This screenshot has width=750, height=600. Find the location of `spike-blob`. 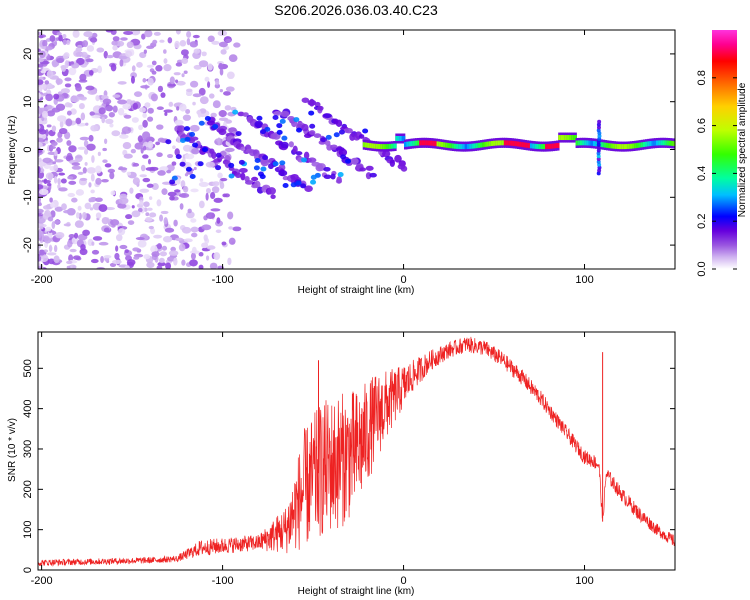

spike-blob is located at coordinates (598, 156).